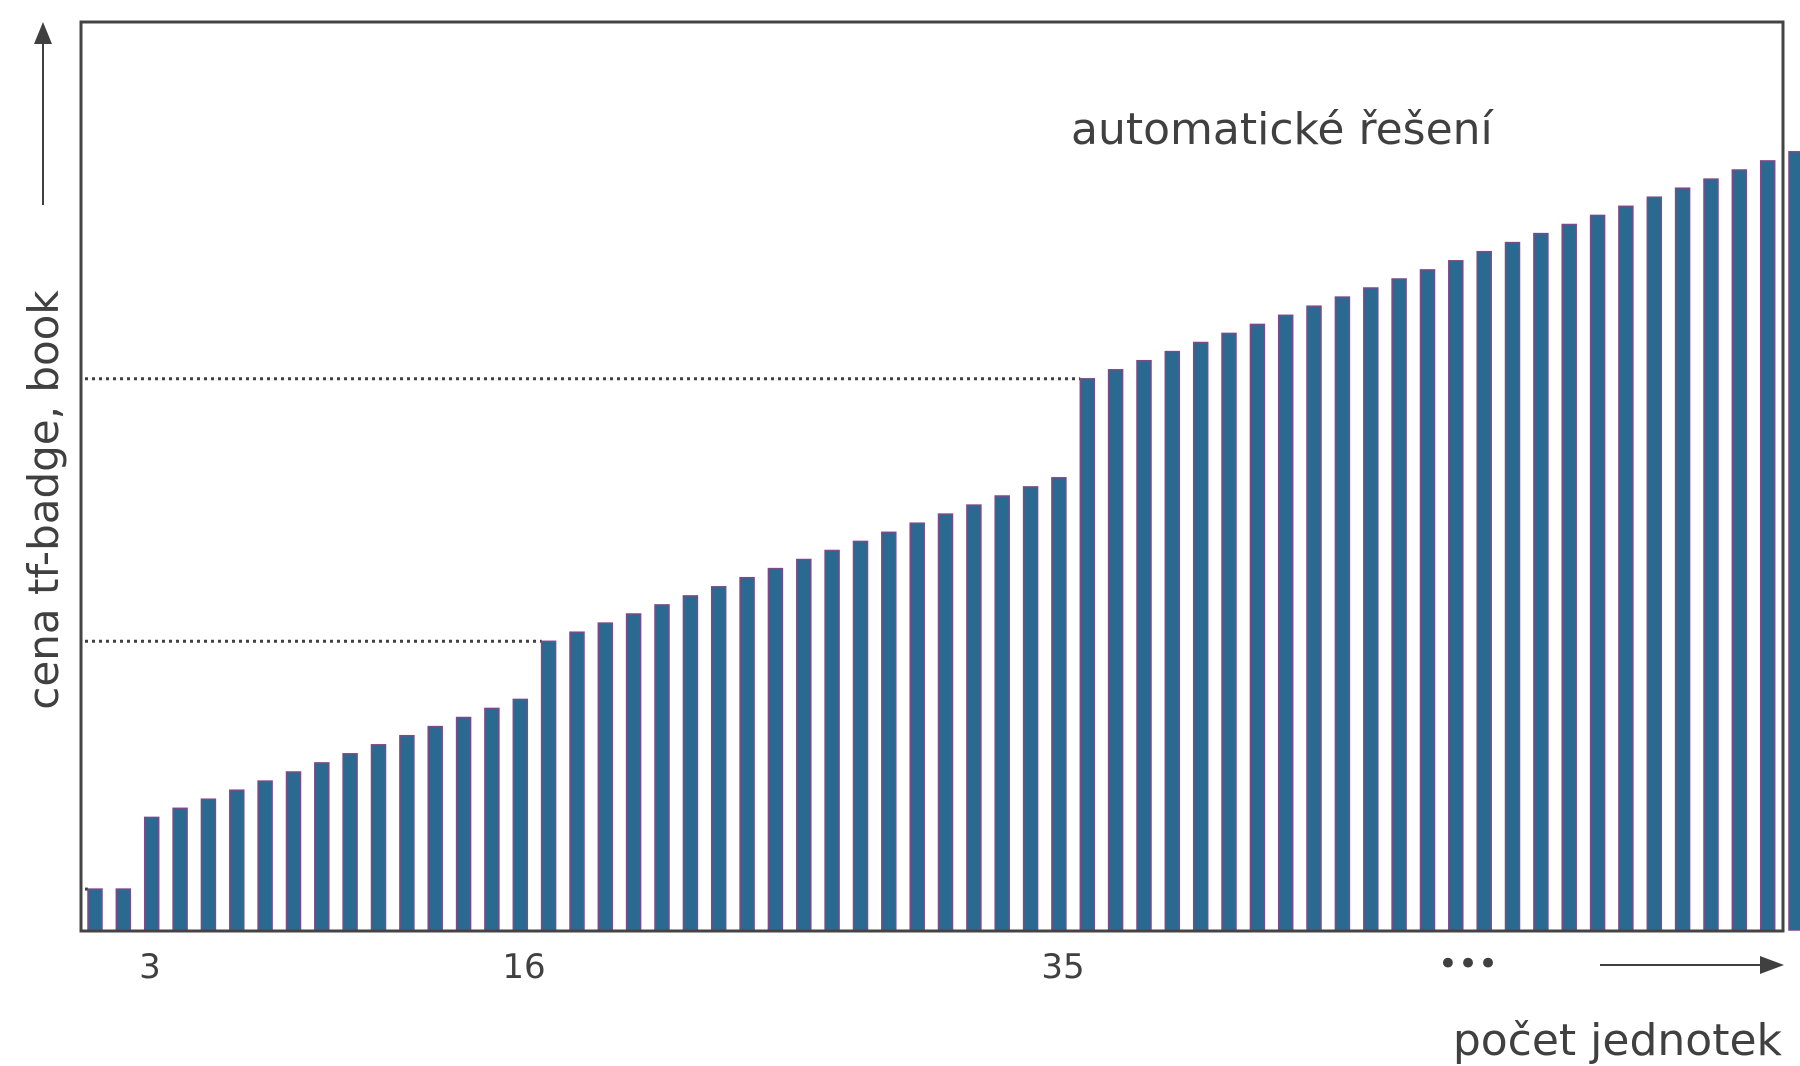  I want to click on x-ellipsis: •••, so click(1468, 964).